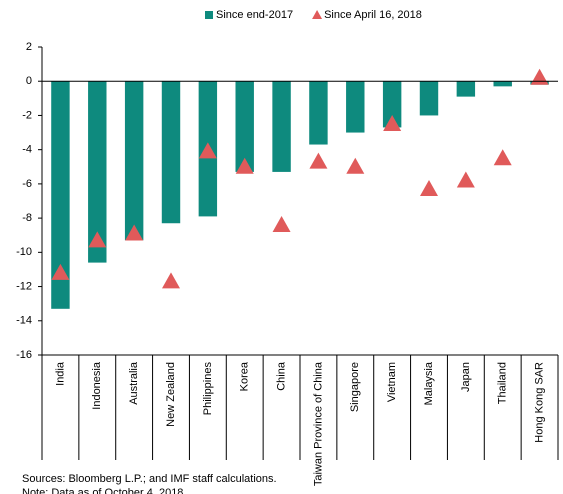  What do you see at coordinates (355, 387) in the screenshot?
I see `x-tick-label: Singapore` at bounding box center [355, 387].